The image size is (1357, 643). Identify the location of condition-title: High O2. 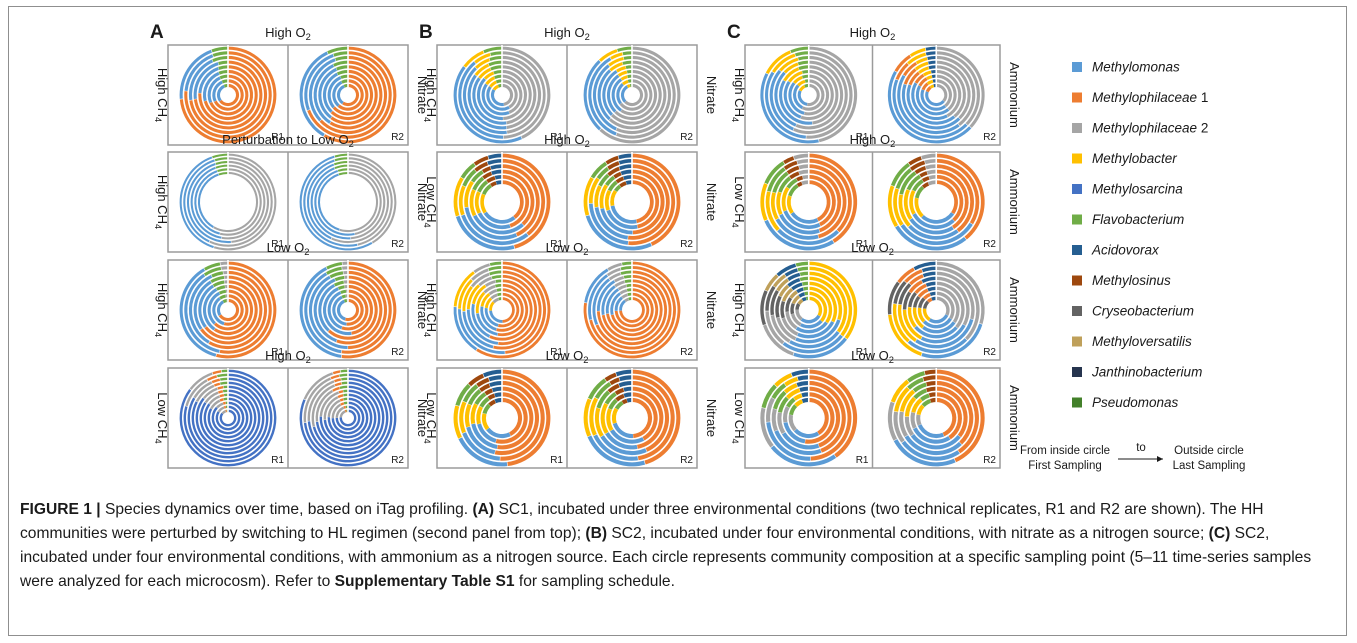
(873, 140).